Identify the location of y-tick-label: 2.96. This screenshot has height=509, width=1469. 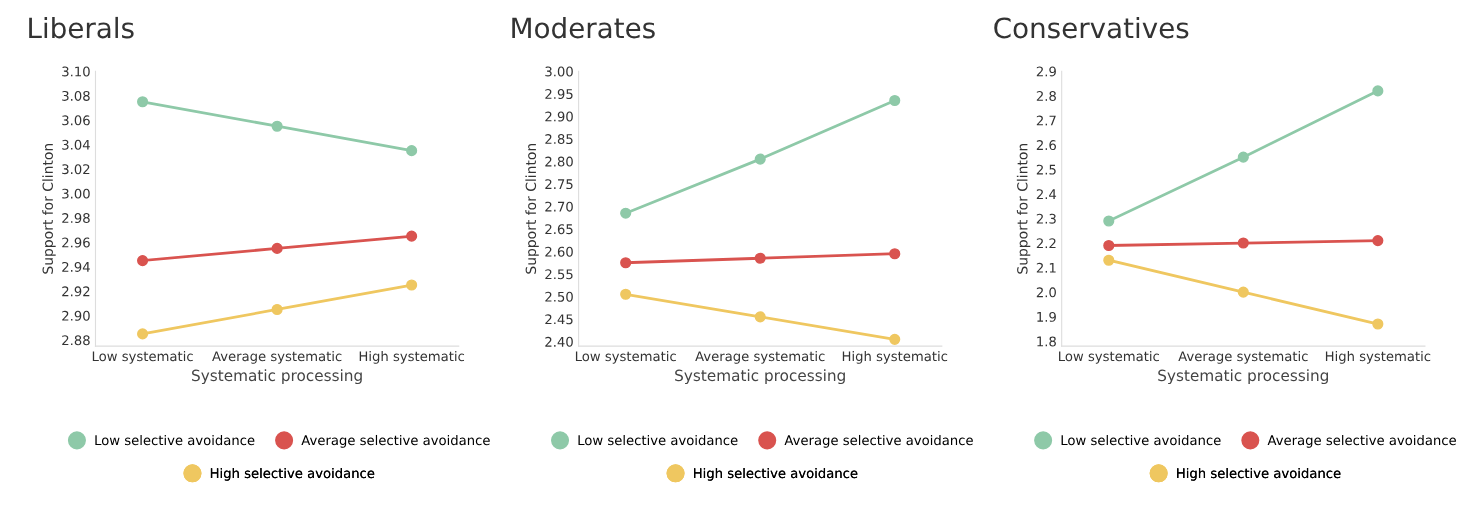
(76, 242).